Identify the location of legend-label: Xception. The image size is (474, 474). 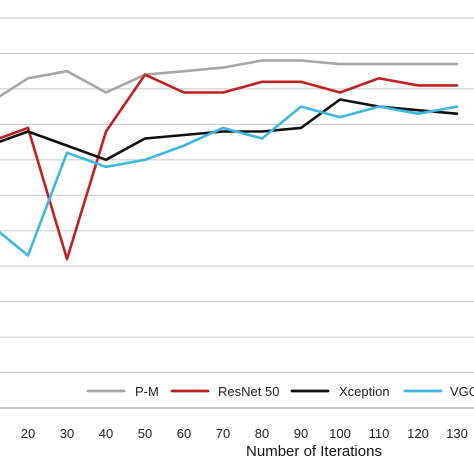
(364, 391).